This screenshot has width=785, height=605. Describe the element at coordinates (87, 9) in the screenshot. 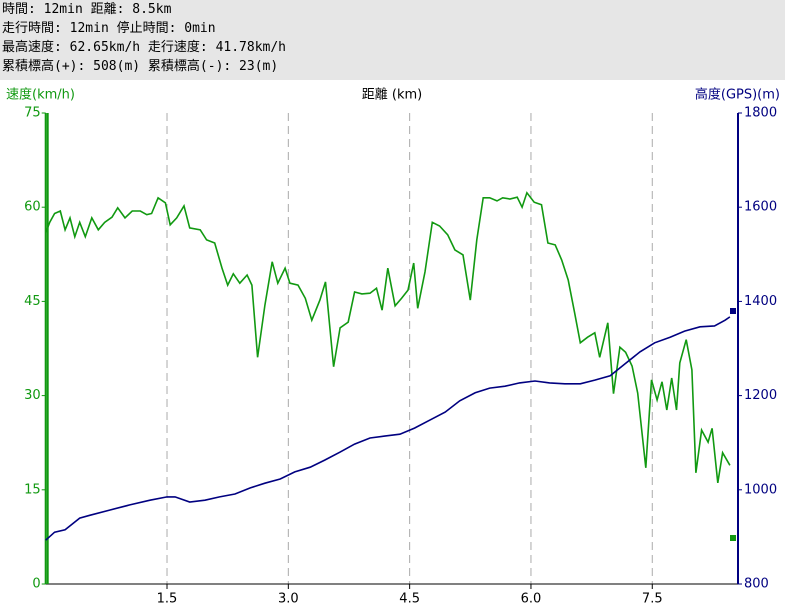

I see `summary-line: 時間: 12min 距離: 8.5km` at that location.